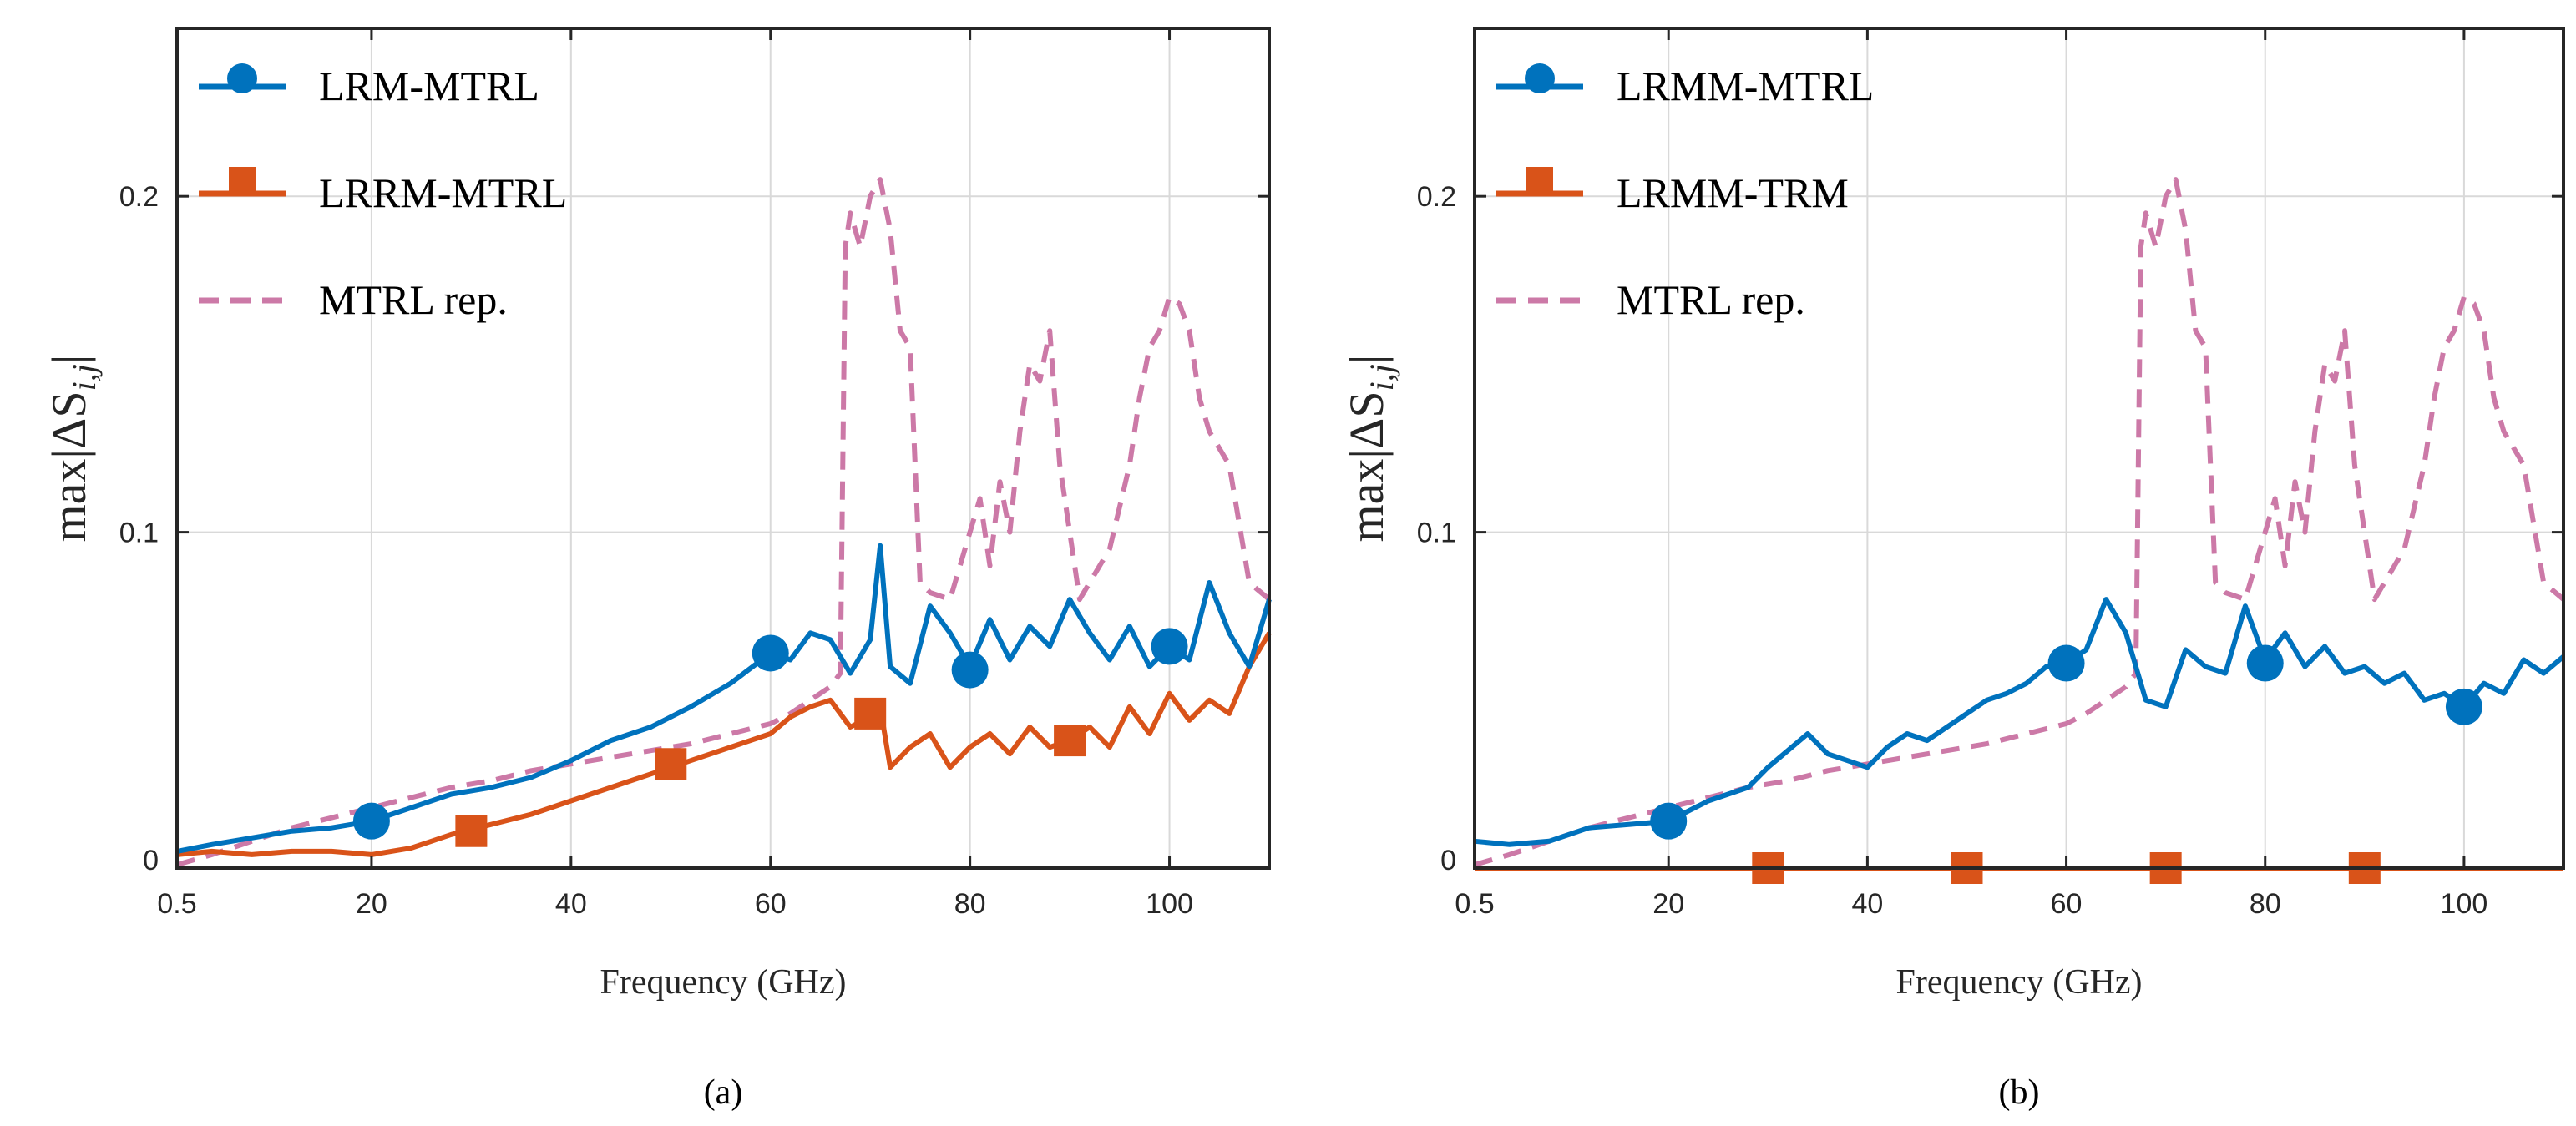 The width and height of the screenshot is (2576, 1126). What do you see at coordinates (1366, 360) in the screenshot?
I see `panel-b-y-axis-label-end: |` at bounding box center [1366, 360].